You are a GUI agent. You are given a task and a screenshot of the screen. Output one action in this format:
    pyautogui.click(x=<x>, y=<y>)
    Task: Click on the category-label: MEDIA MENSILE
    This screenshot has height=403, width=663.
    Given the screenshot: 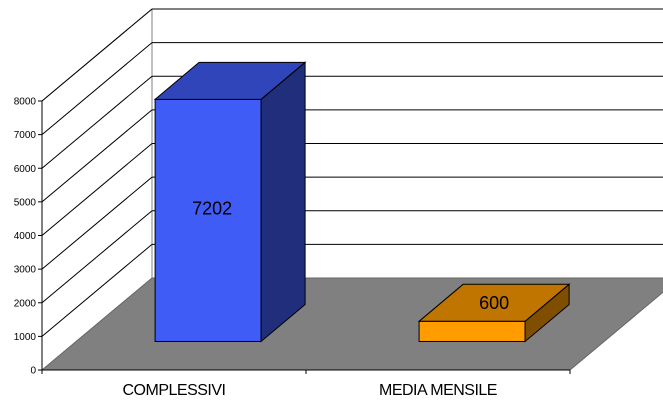 What is the action you would take?
    pyautogui.click(x=438, y=390)
    